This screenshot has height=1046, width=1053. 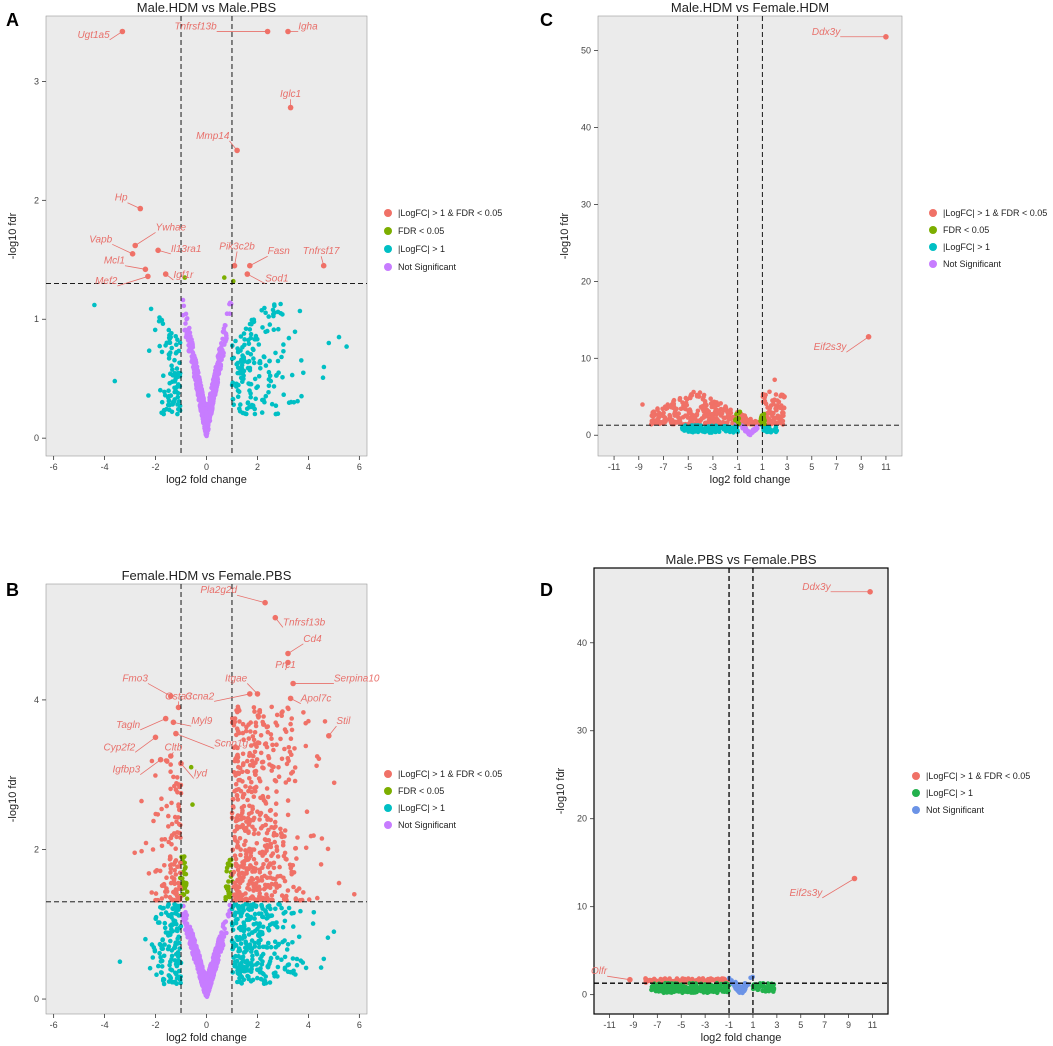 What do you see at coordinates (741, 1038) in the screenshot?
I see `x-axis-label: log2 fold change` at bounding box center [741, 1038].